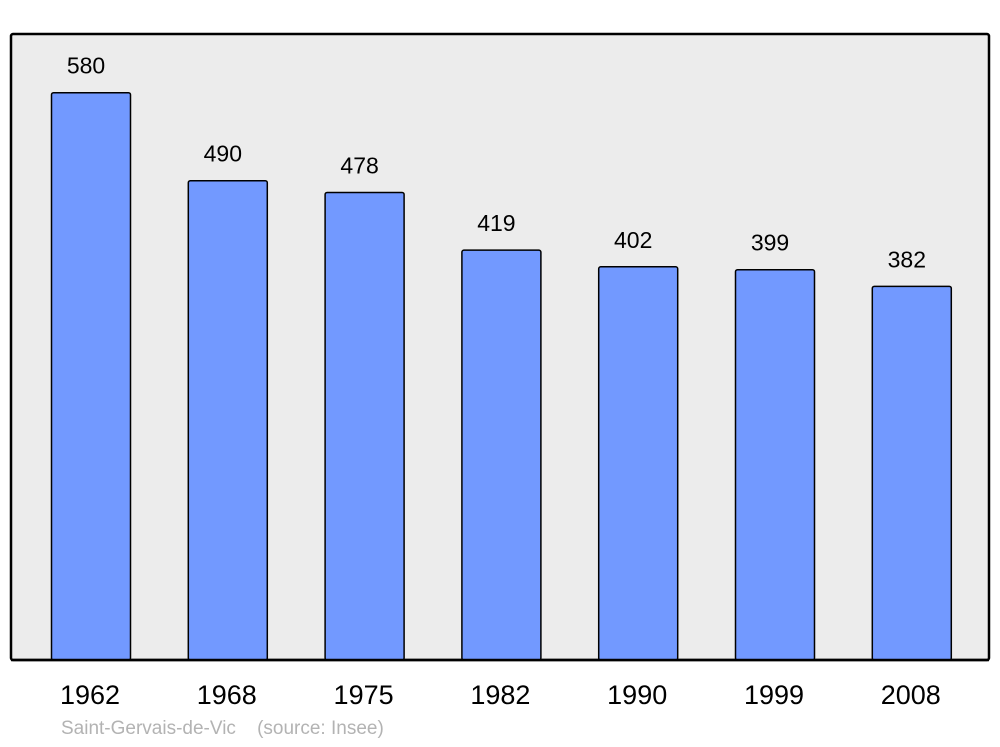 The image size is (1000, 747). I want to click on x-tick-label-1982: 1982, so click(500, 695).